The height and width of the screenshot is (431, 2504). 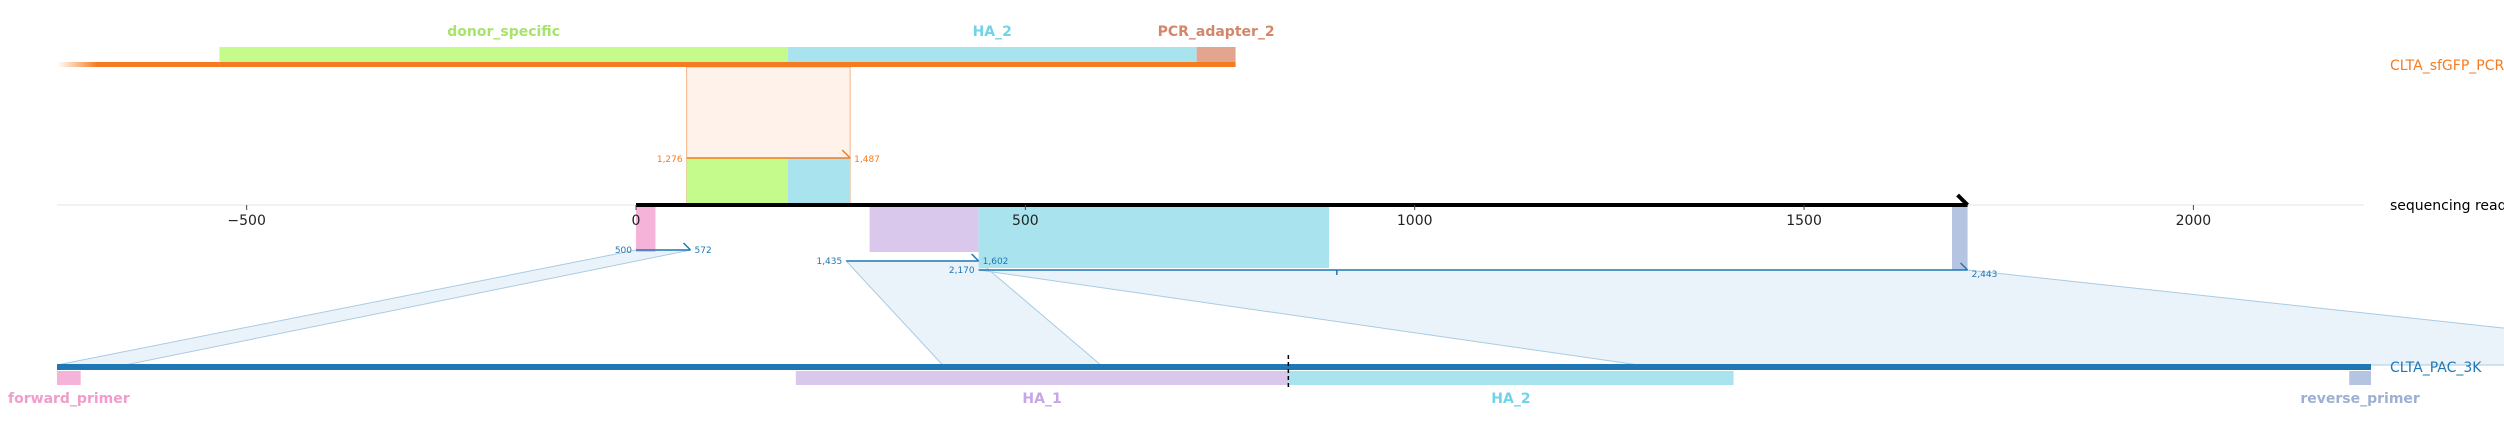 I want to click on axis-tick-label: 500, so click(x=1025, y=221).